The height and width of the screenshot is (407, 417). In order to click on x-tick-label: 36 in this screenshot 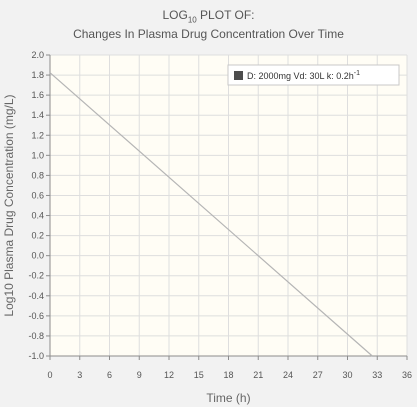, I will do `click(407, 375)`.